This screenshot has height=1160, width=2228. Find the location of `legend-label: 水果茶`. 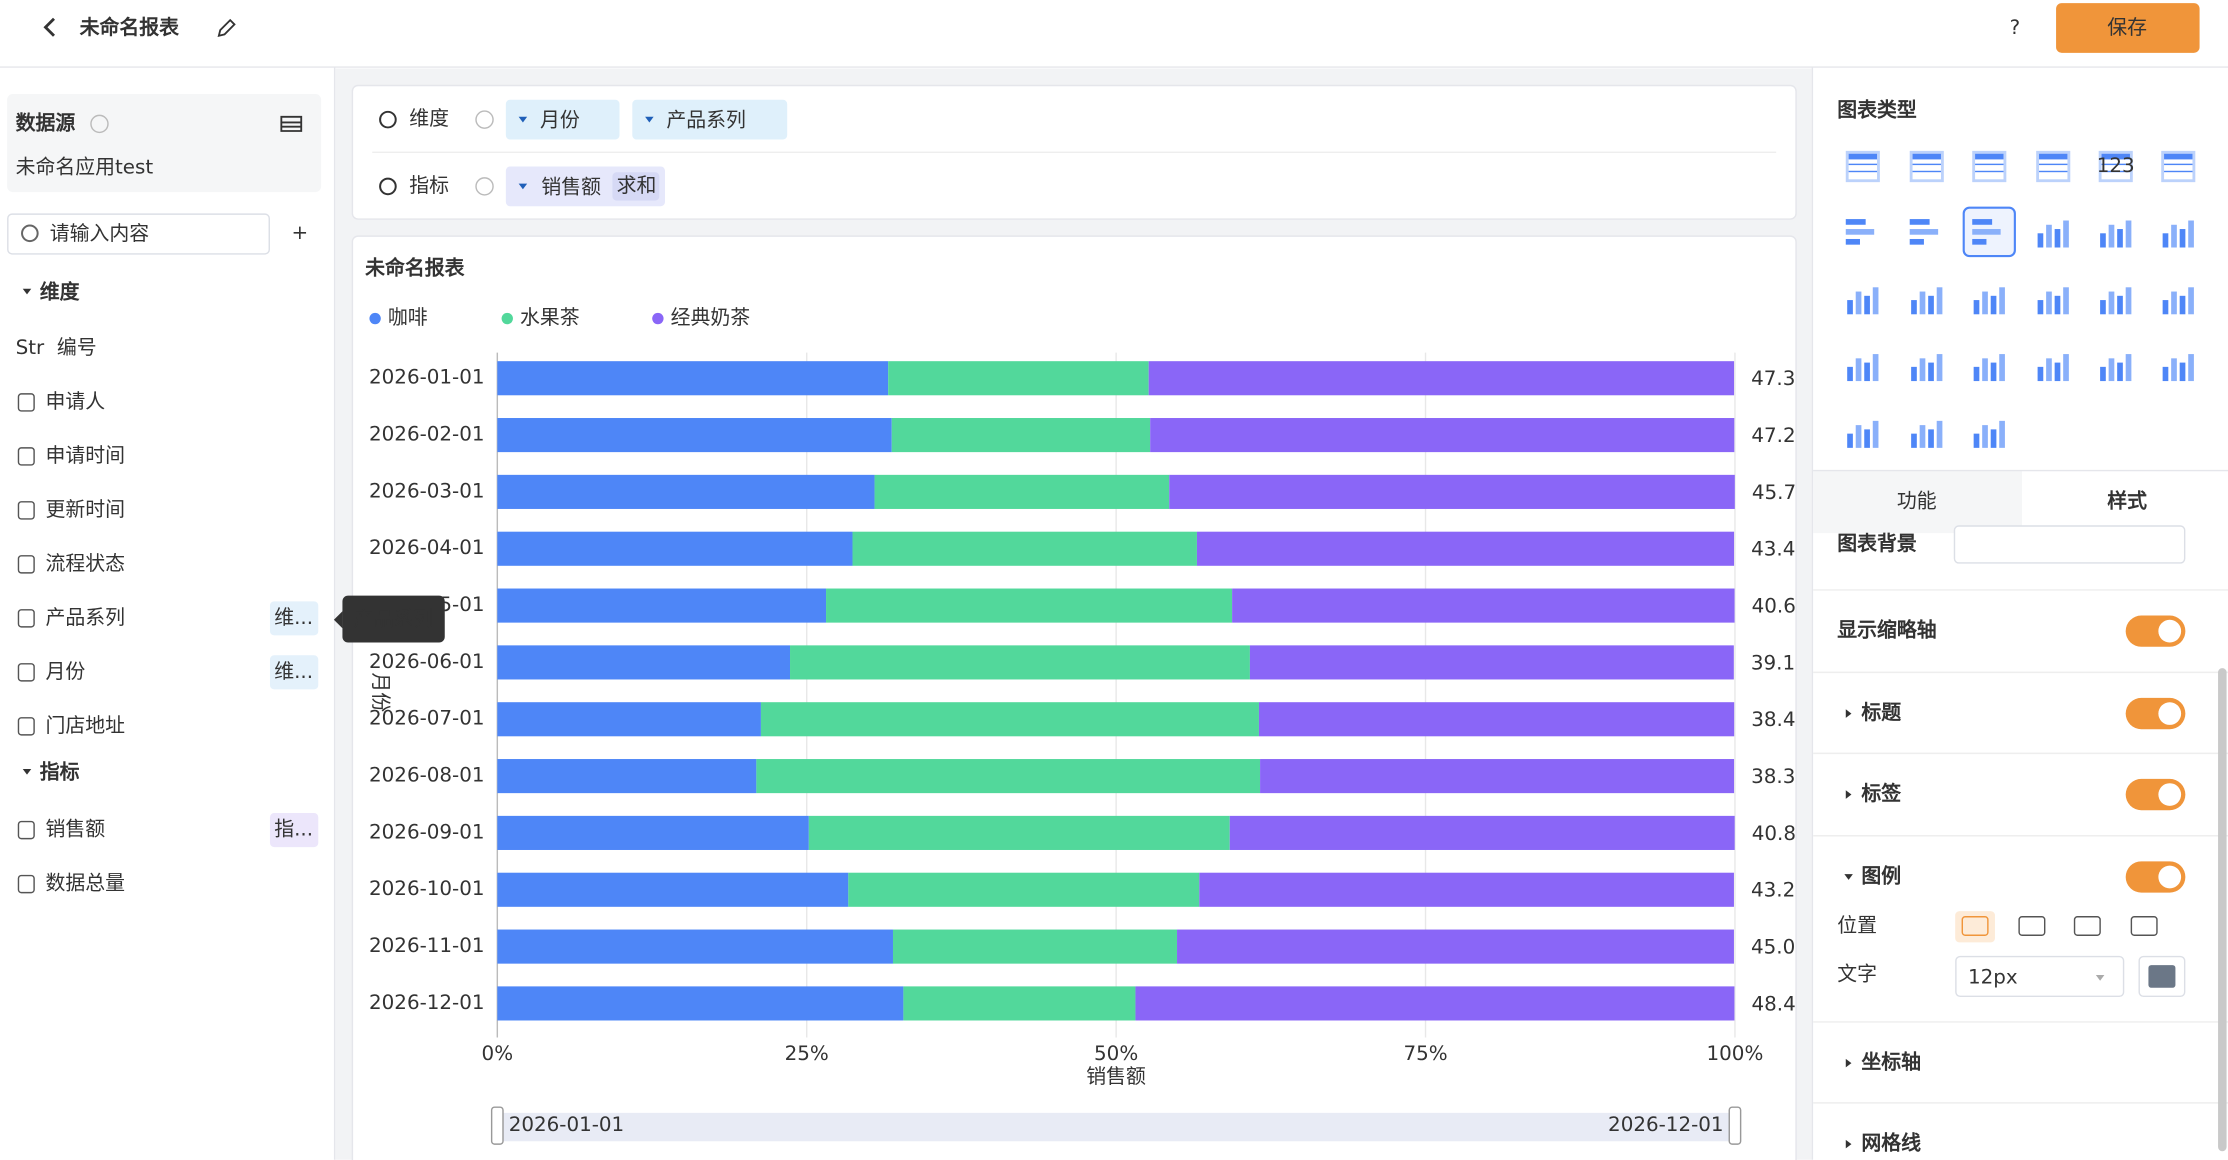

legend-label: 水果茶 is located at coordinates (550, 317).